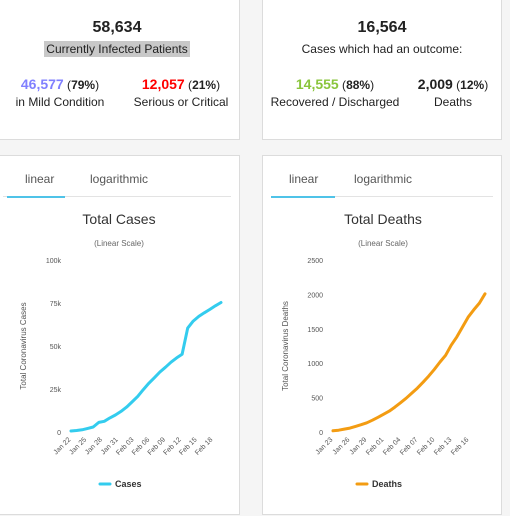 The width and height of the screenshot is (510, 516). What do you see at coordinates (382, 49) in the screenshot?
I see `closed-cases-label: Cases which had an outcome:` at bounding box center [382, 49].